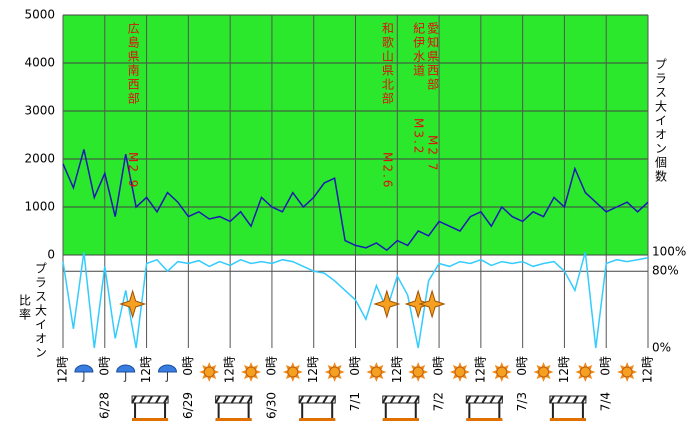  What do you see at coordinates (39, 15) in the screenshot?
I see `y-tick-label: 5000` at bounding box center [39, 15].